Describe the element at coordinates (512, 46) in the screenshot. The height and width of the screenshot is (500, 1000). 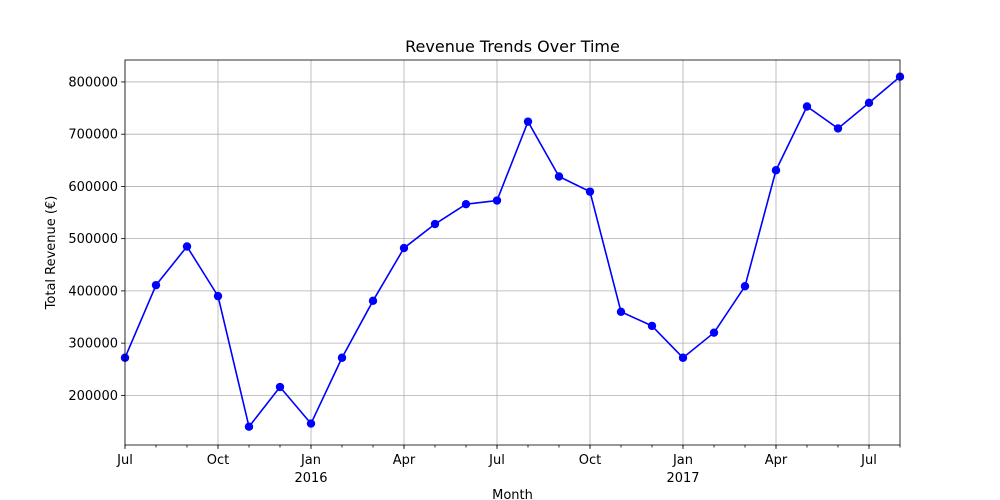
I see `chart-title: Revenue Trends Over Time` at that location.